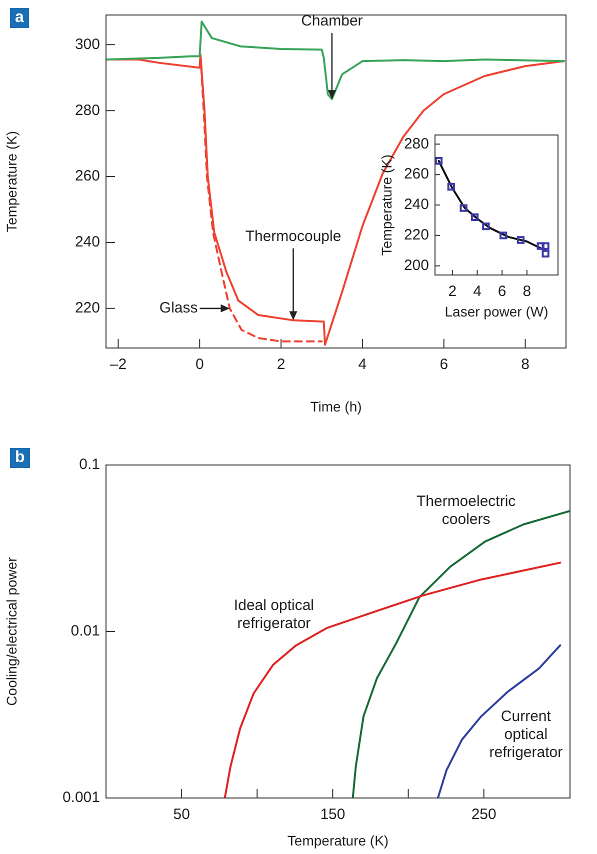  I want to click on annotation: Chamber, so click(332, 21).